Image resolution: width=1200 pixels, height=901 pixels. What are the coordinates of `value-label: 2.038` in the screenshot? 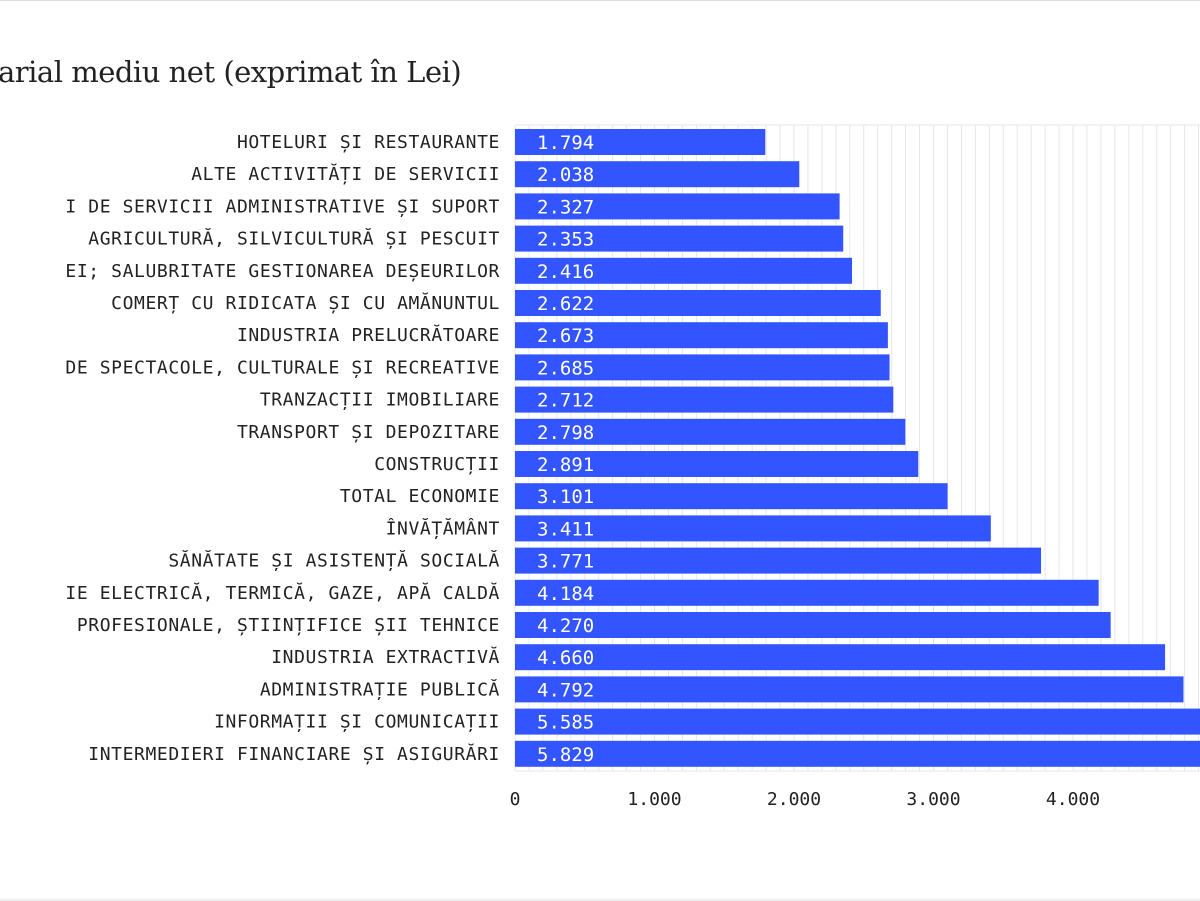 It's located at (565, 175).